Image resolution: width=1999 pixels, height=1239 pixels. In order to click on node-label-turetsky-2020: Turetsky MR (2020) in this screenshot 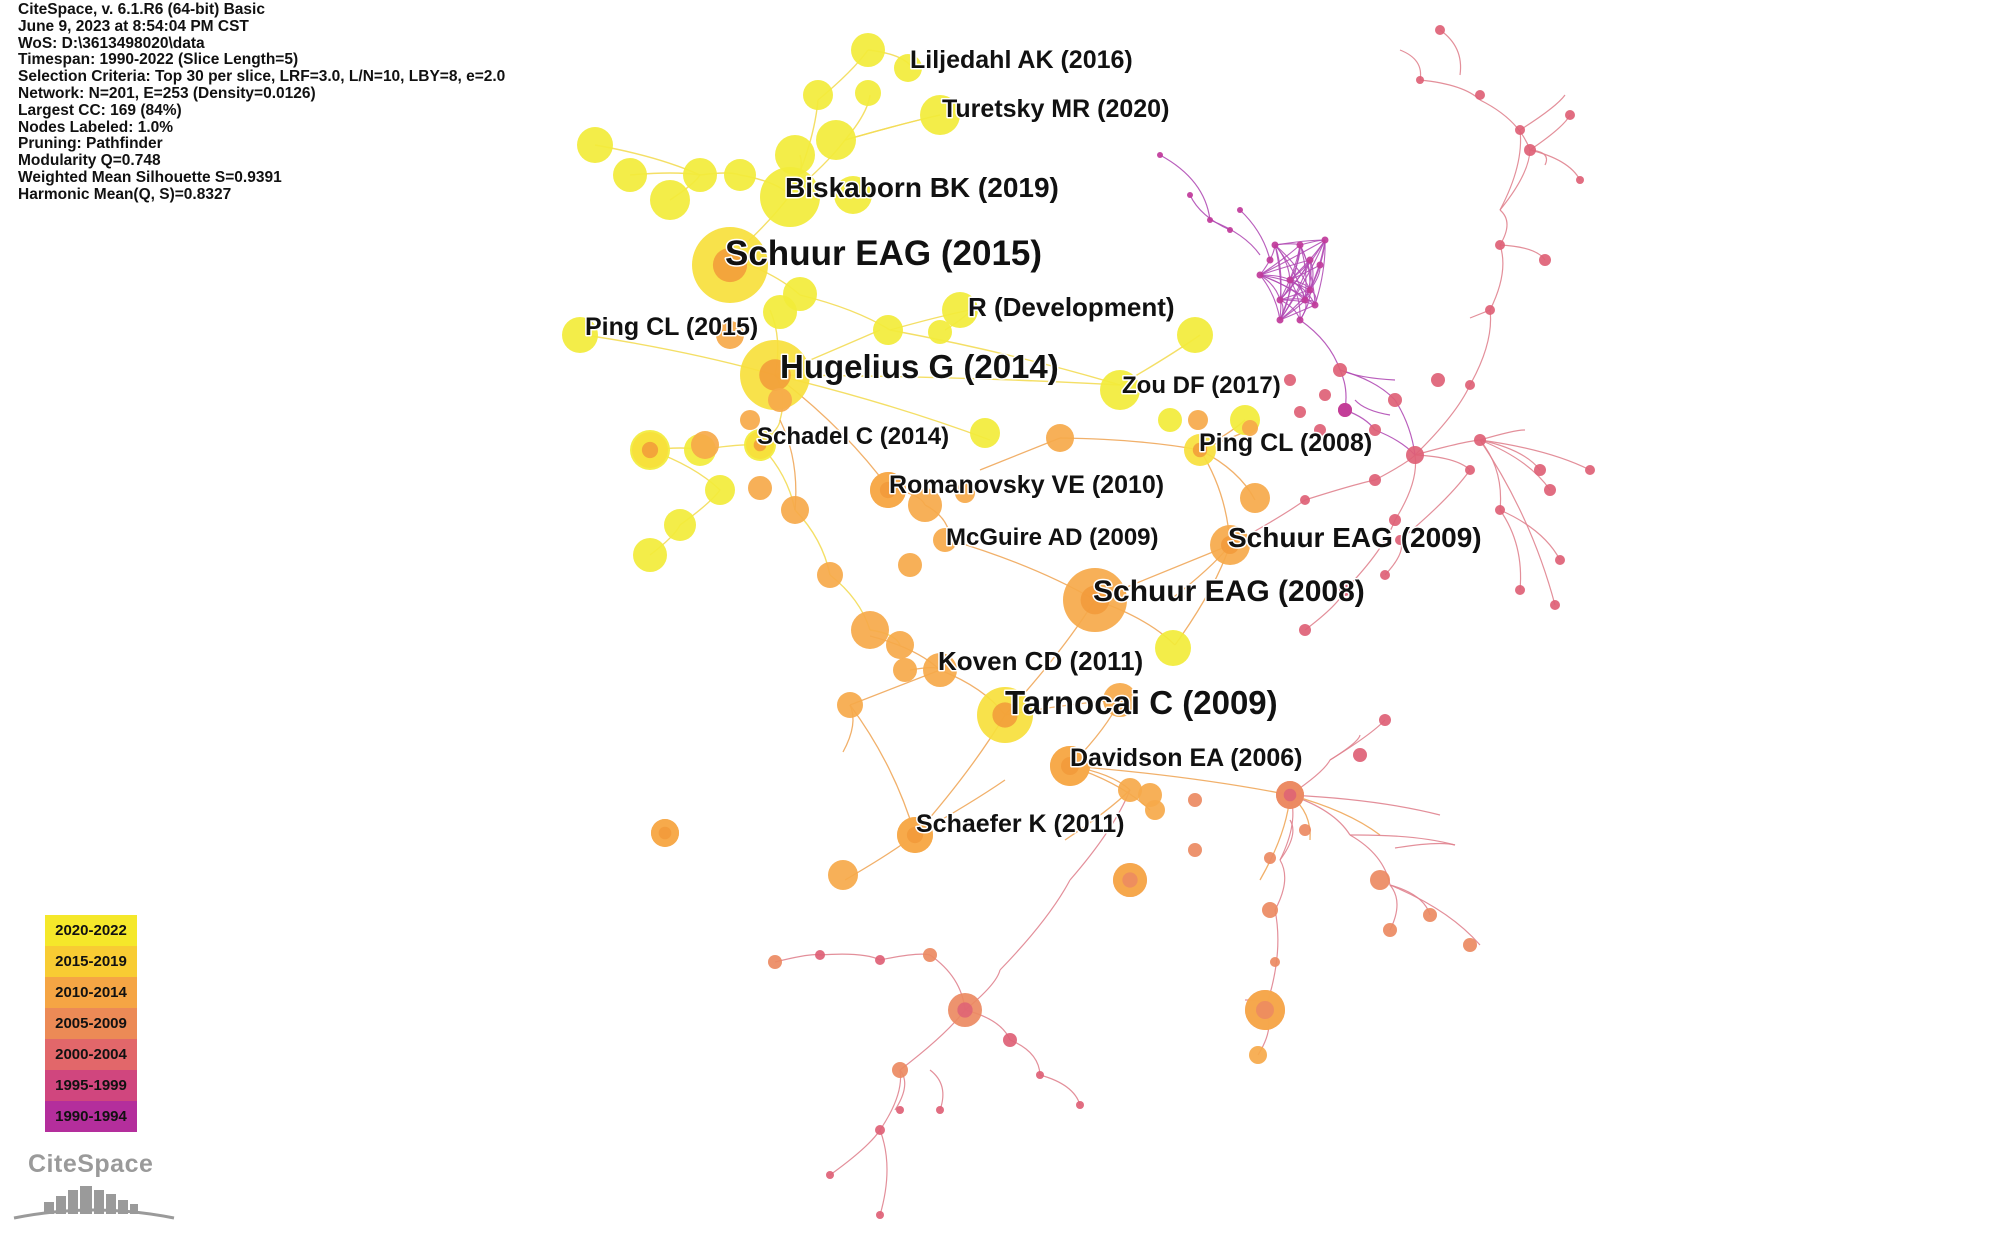, I will do `click(1056, 109)`.